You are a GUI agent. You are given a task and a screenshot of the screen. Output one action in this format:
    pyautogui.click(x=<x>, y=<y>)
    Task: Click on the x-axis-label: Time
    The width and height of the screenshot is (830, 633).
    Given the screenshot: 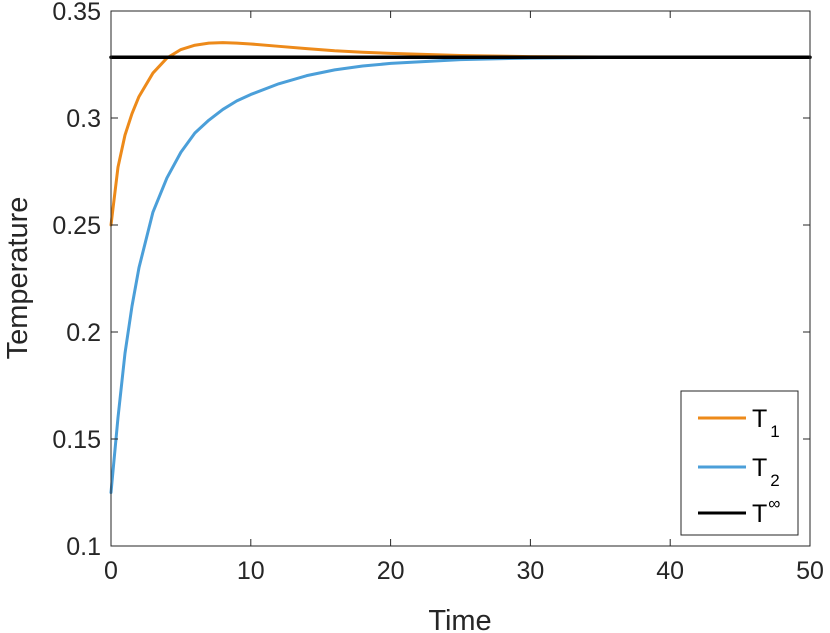 What is the action you would take?
    pyautogui.click(x=459, y=619)
    